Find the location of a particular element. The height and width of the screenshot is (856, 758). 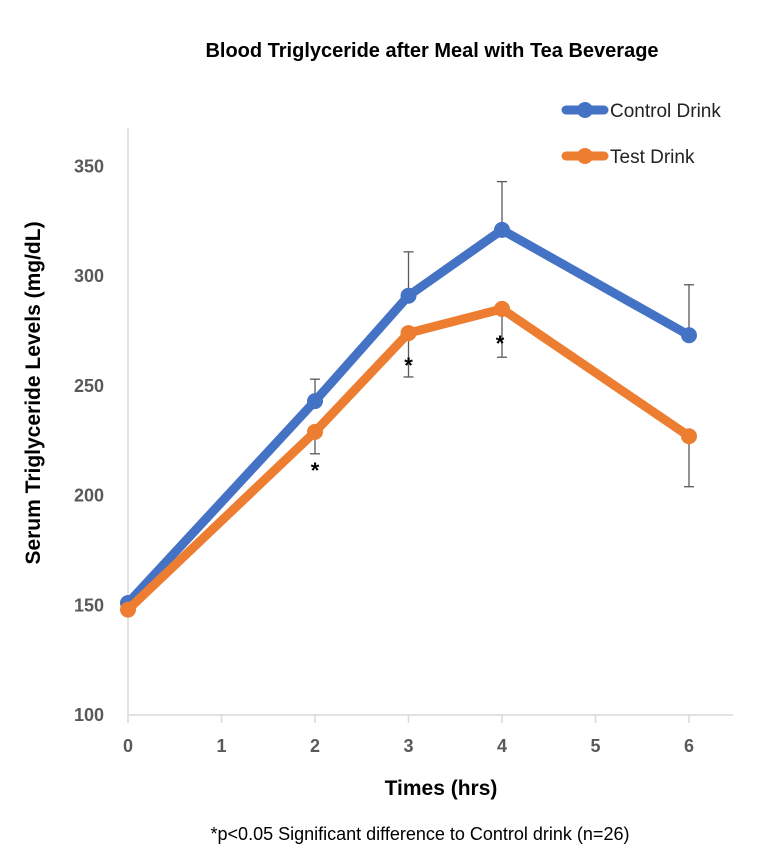

legend: Control Drink Test Drink is located at coordinates (641, 134).